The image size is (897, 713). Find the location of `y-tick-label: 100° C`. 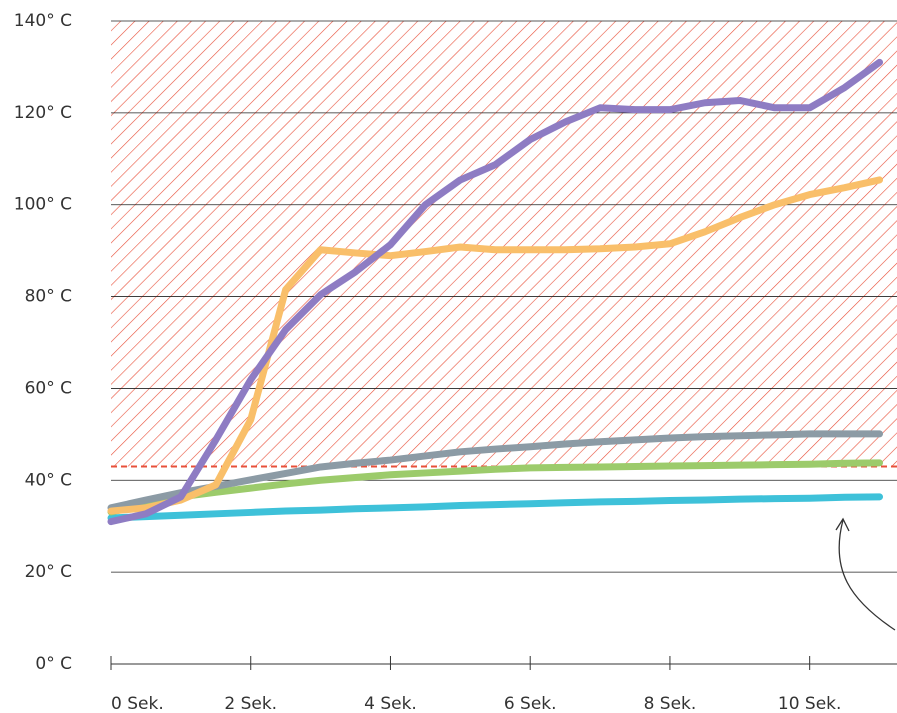

y-tick-label: 100° C is located at coordinates (43, 205).